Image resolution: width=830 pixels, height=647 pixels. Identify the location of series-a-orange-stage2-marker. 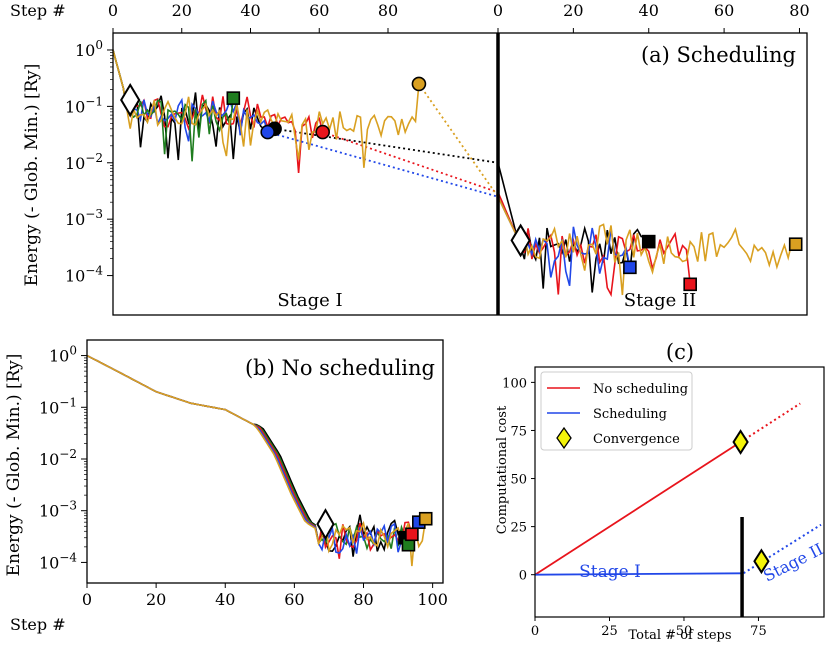
(795, 244).